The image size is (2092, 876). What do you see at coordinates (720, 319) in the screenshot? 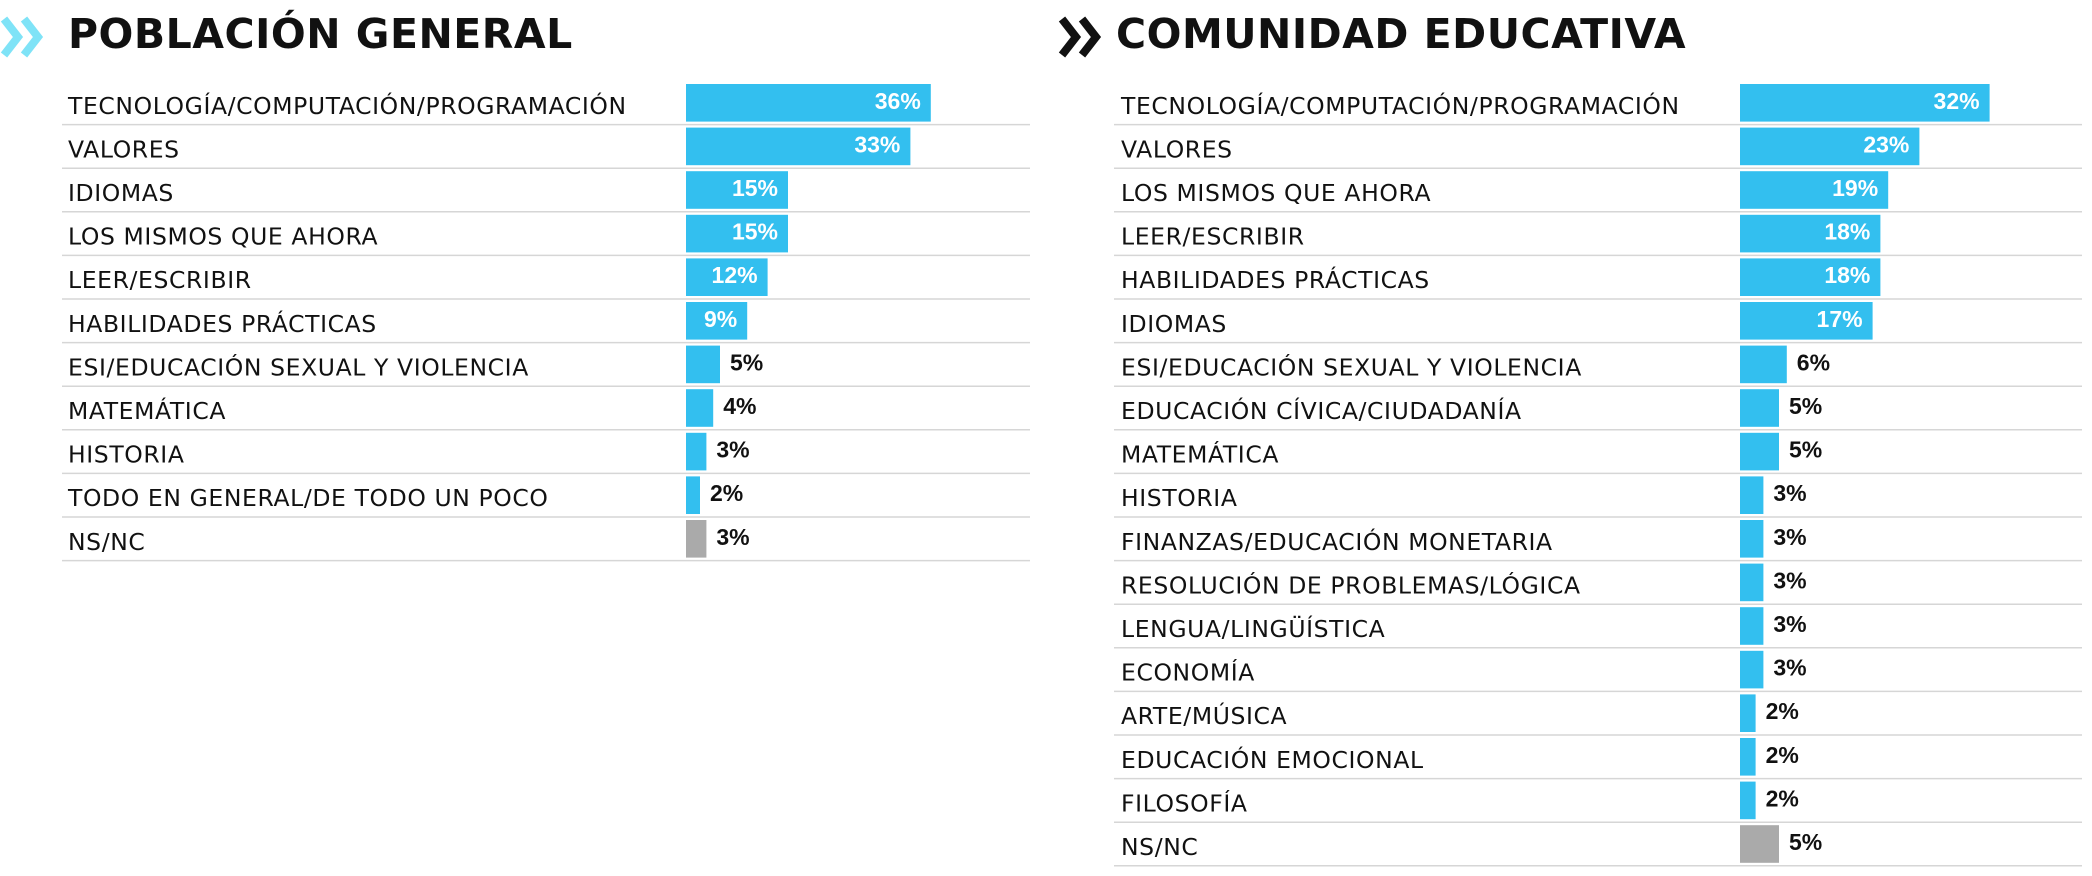
I see `value-label: 9%` at bounding box center [720, 319].